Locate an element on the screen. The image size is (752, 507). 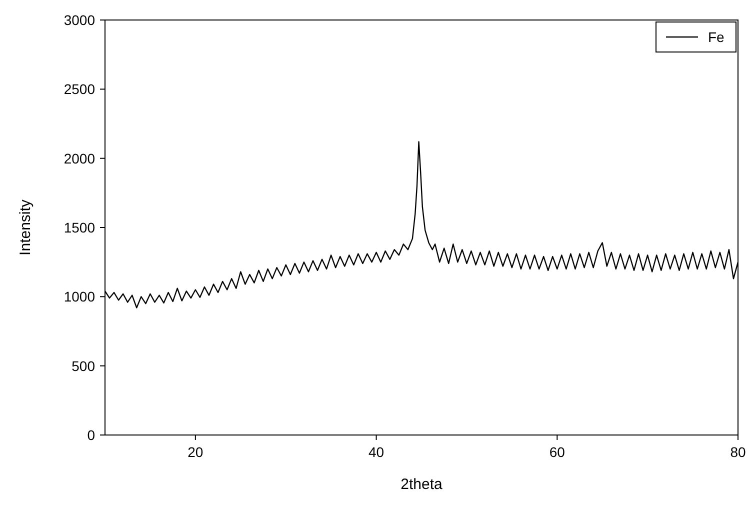
y-tick-label: 2500 is located at coordinates (80, 89).